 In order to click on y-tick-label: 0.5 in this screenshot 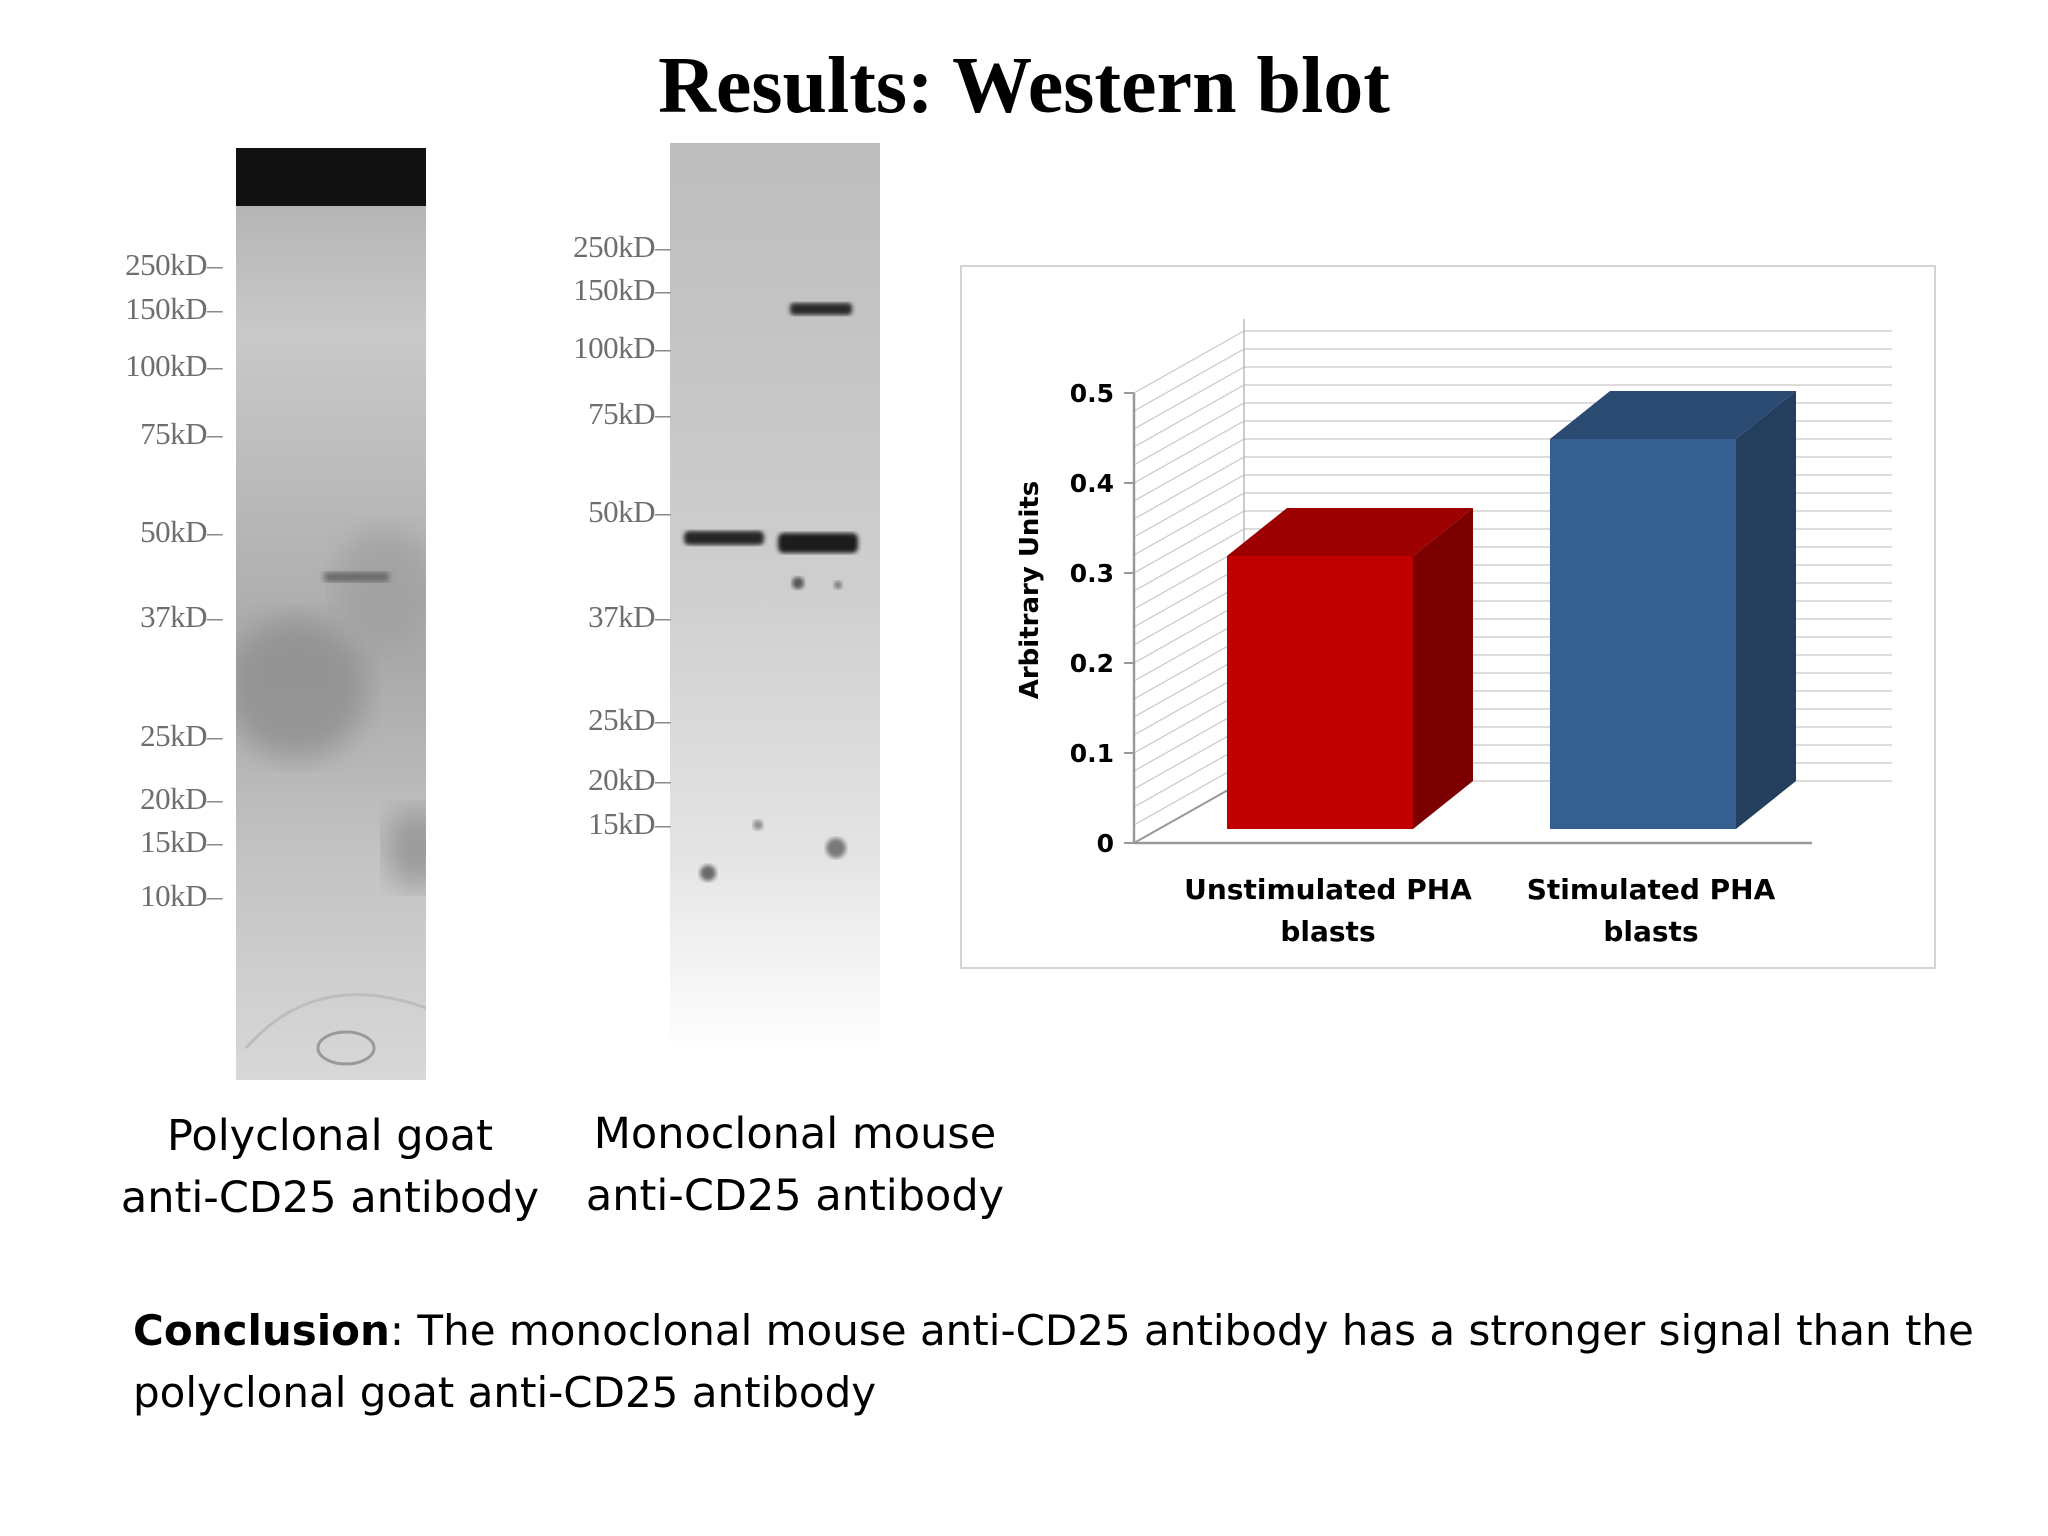, I will do `click(1092, 393)`.